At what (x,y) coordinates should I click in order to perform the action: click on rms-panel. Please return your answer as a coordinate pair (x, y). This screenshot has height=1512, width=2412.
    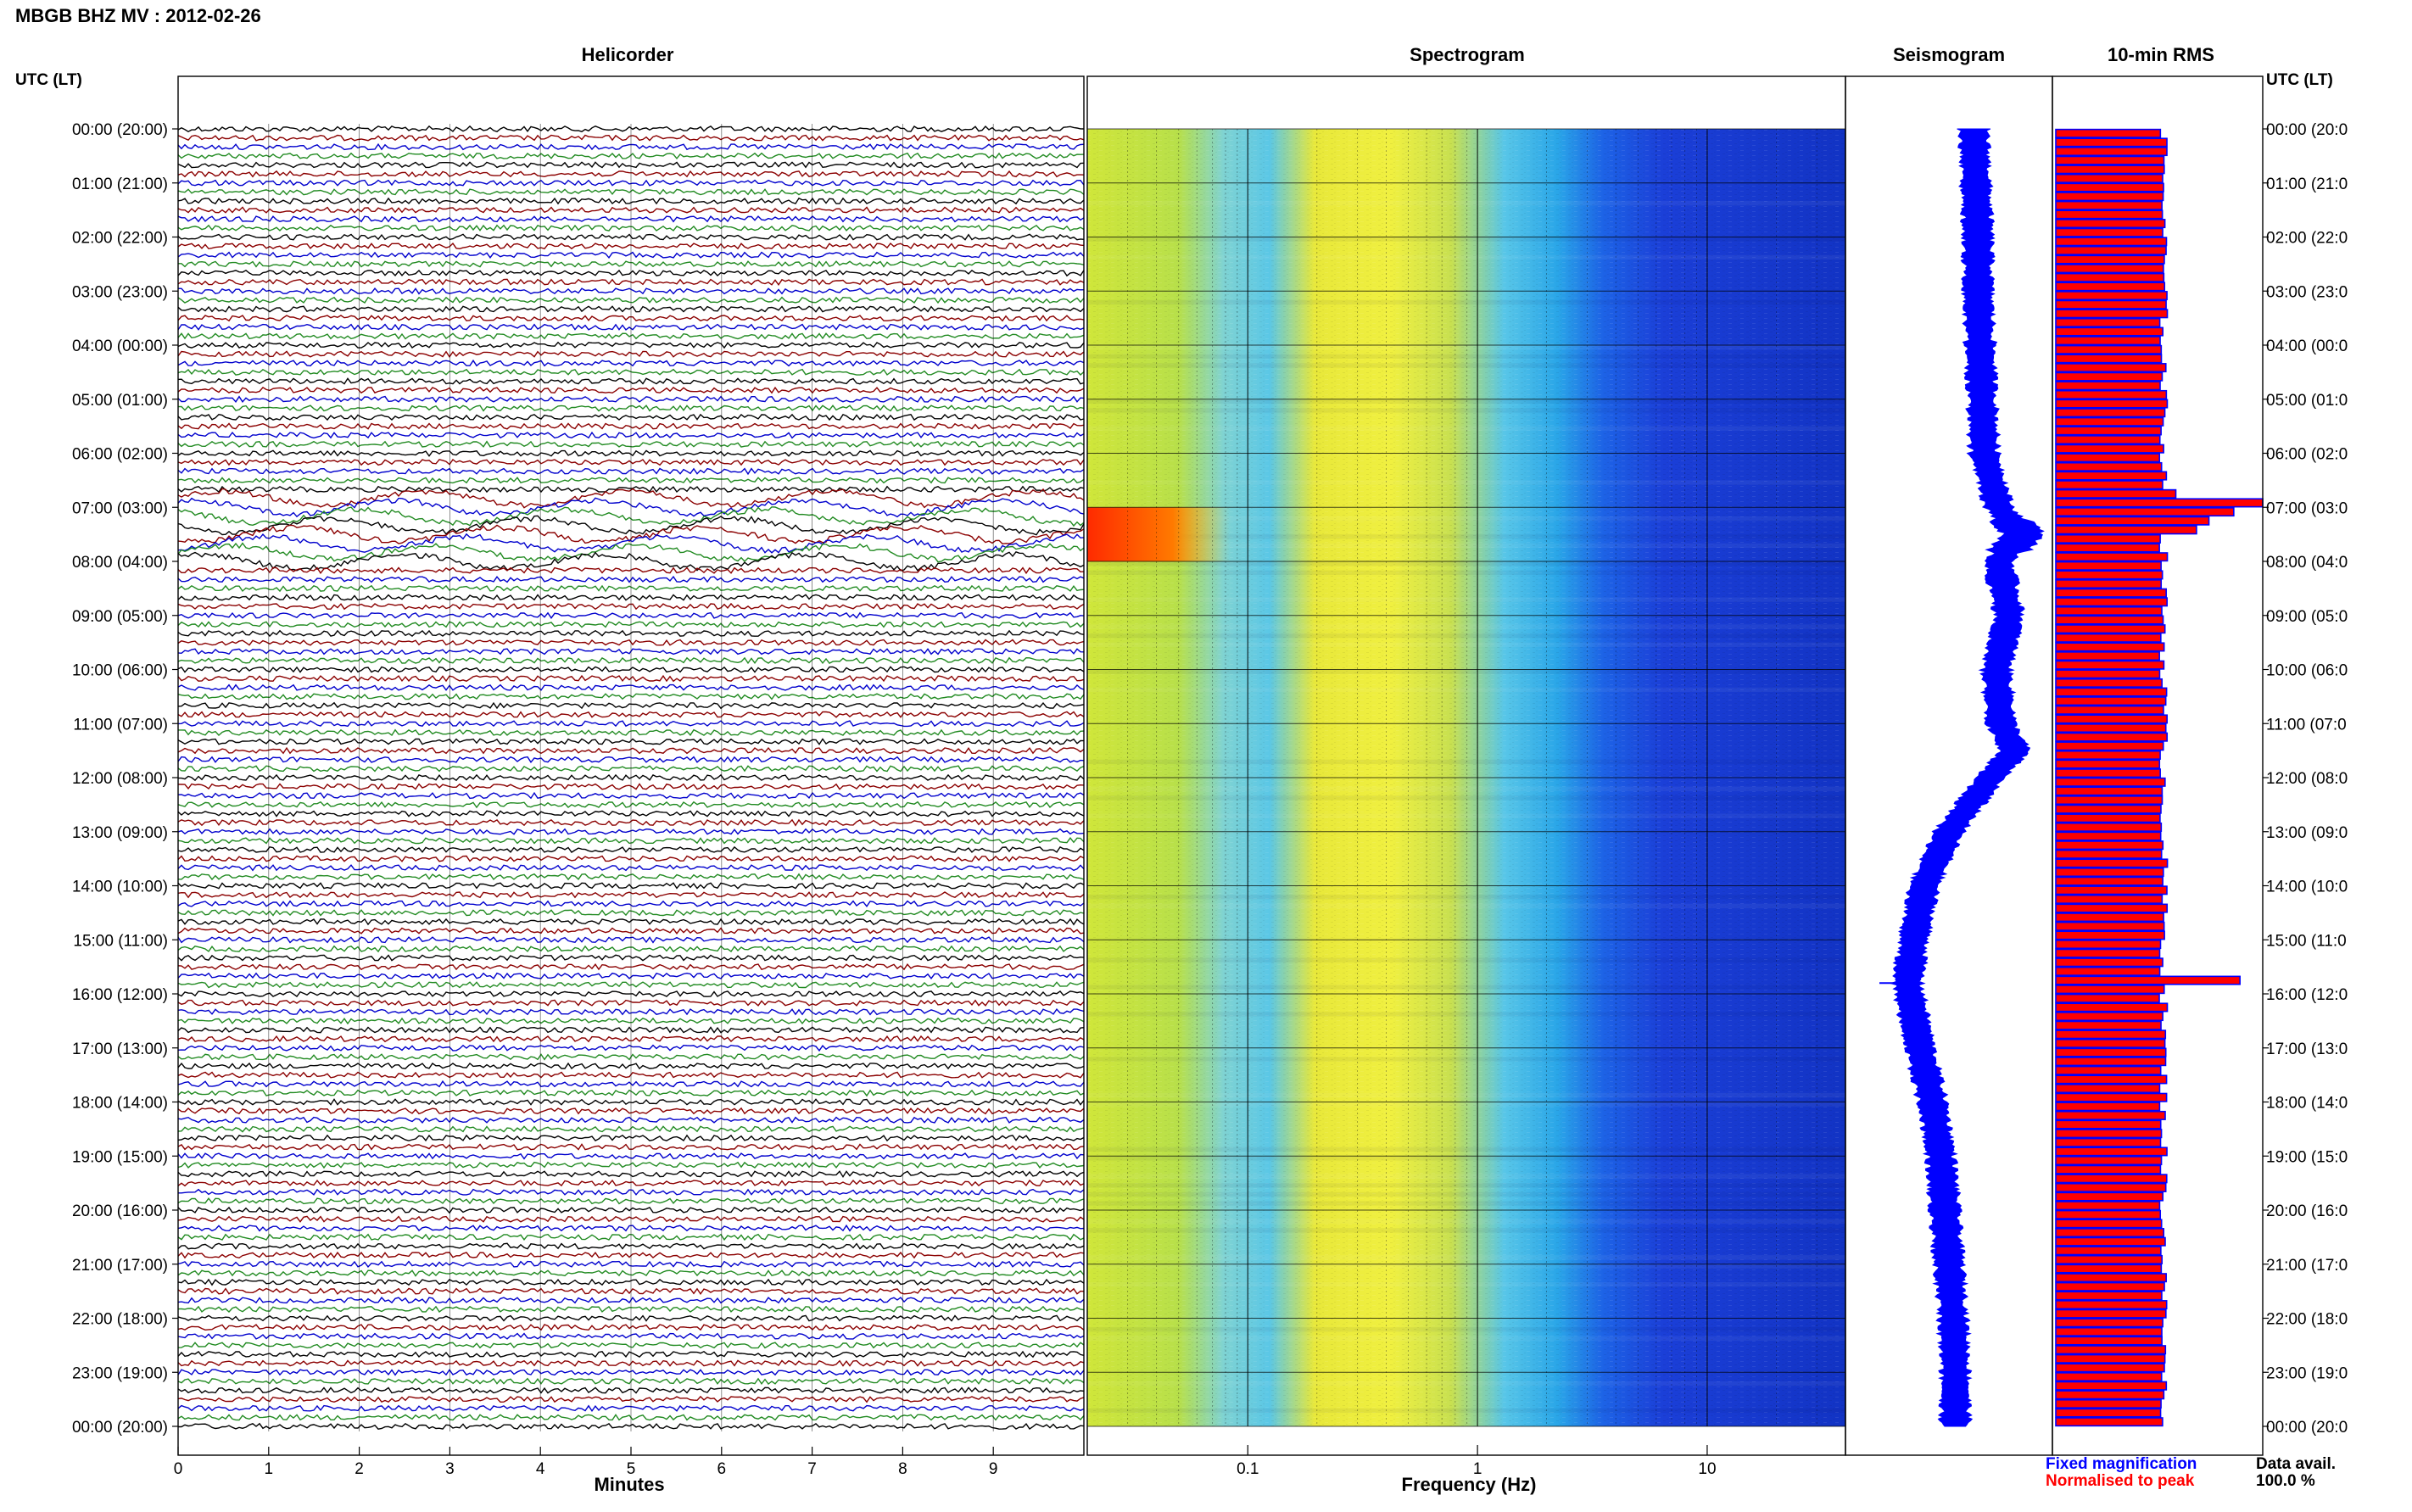
    Looking at the image, I should click on (2159, 777).